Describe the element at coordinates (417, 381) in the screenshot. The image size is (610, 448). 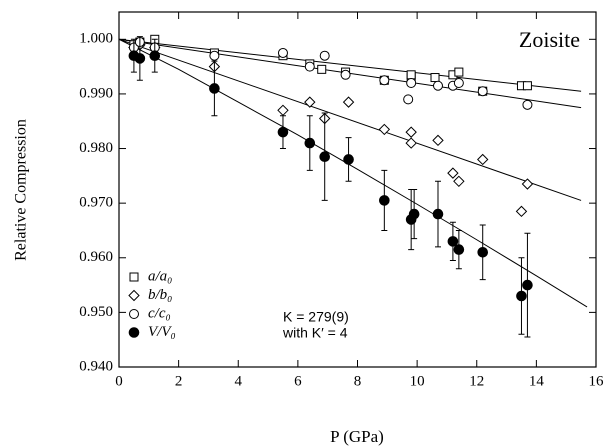
I see `x-tick-label: 10` at that location.